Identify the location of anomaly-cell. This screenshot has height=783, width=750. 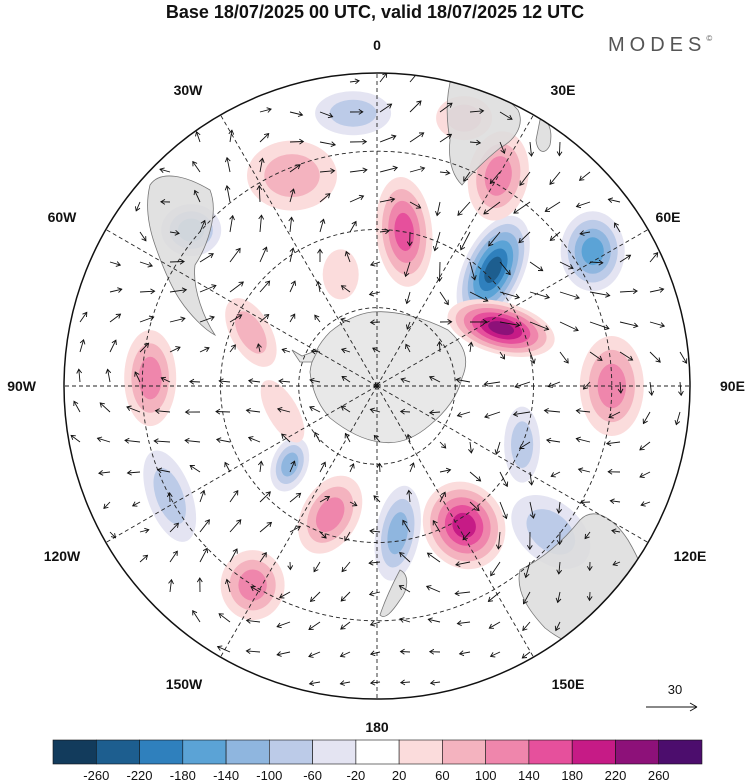
(251, 332).